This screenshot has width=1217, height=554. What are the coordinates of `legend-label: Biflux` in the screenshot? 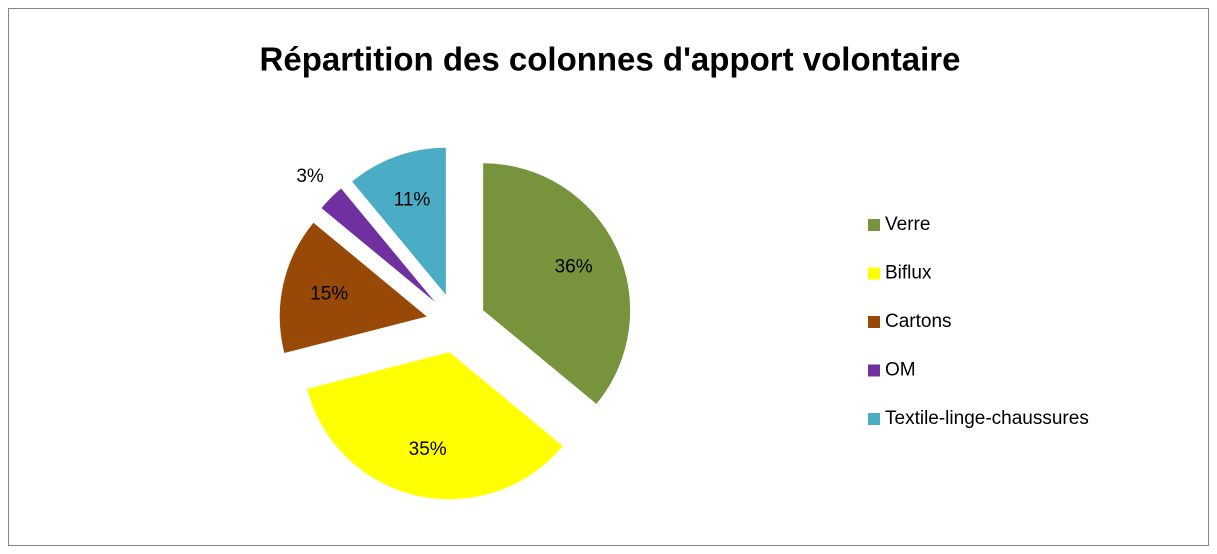 It's located at (908, 273).